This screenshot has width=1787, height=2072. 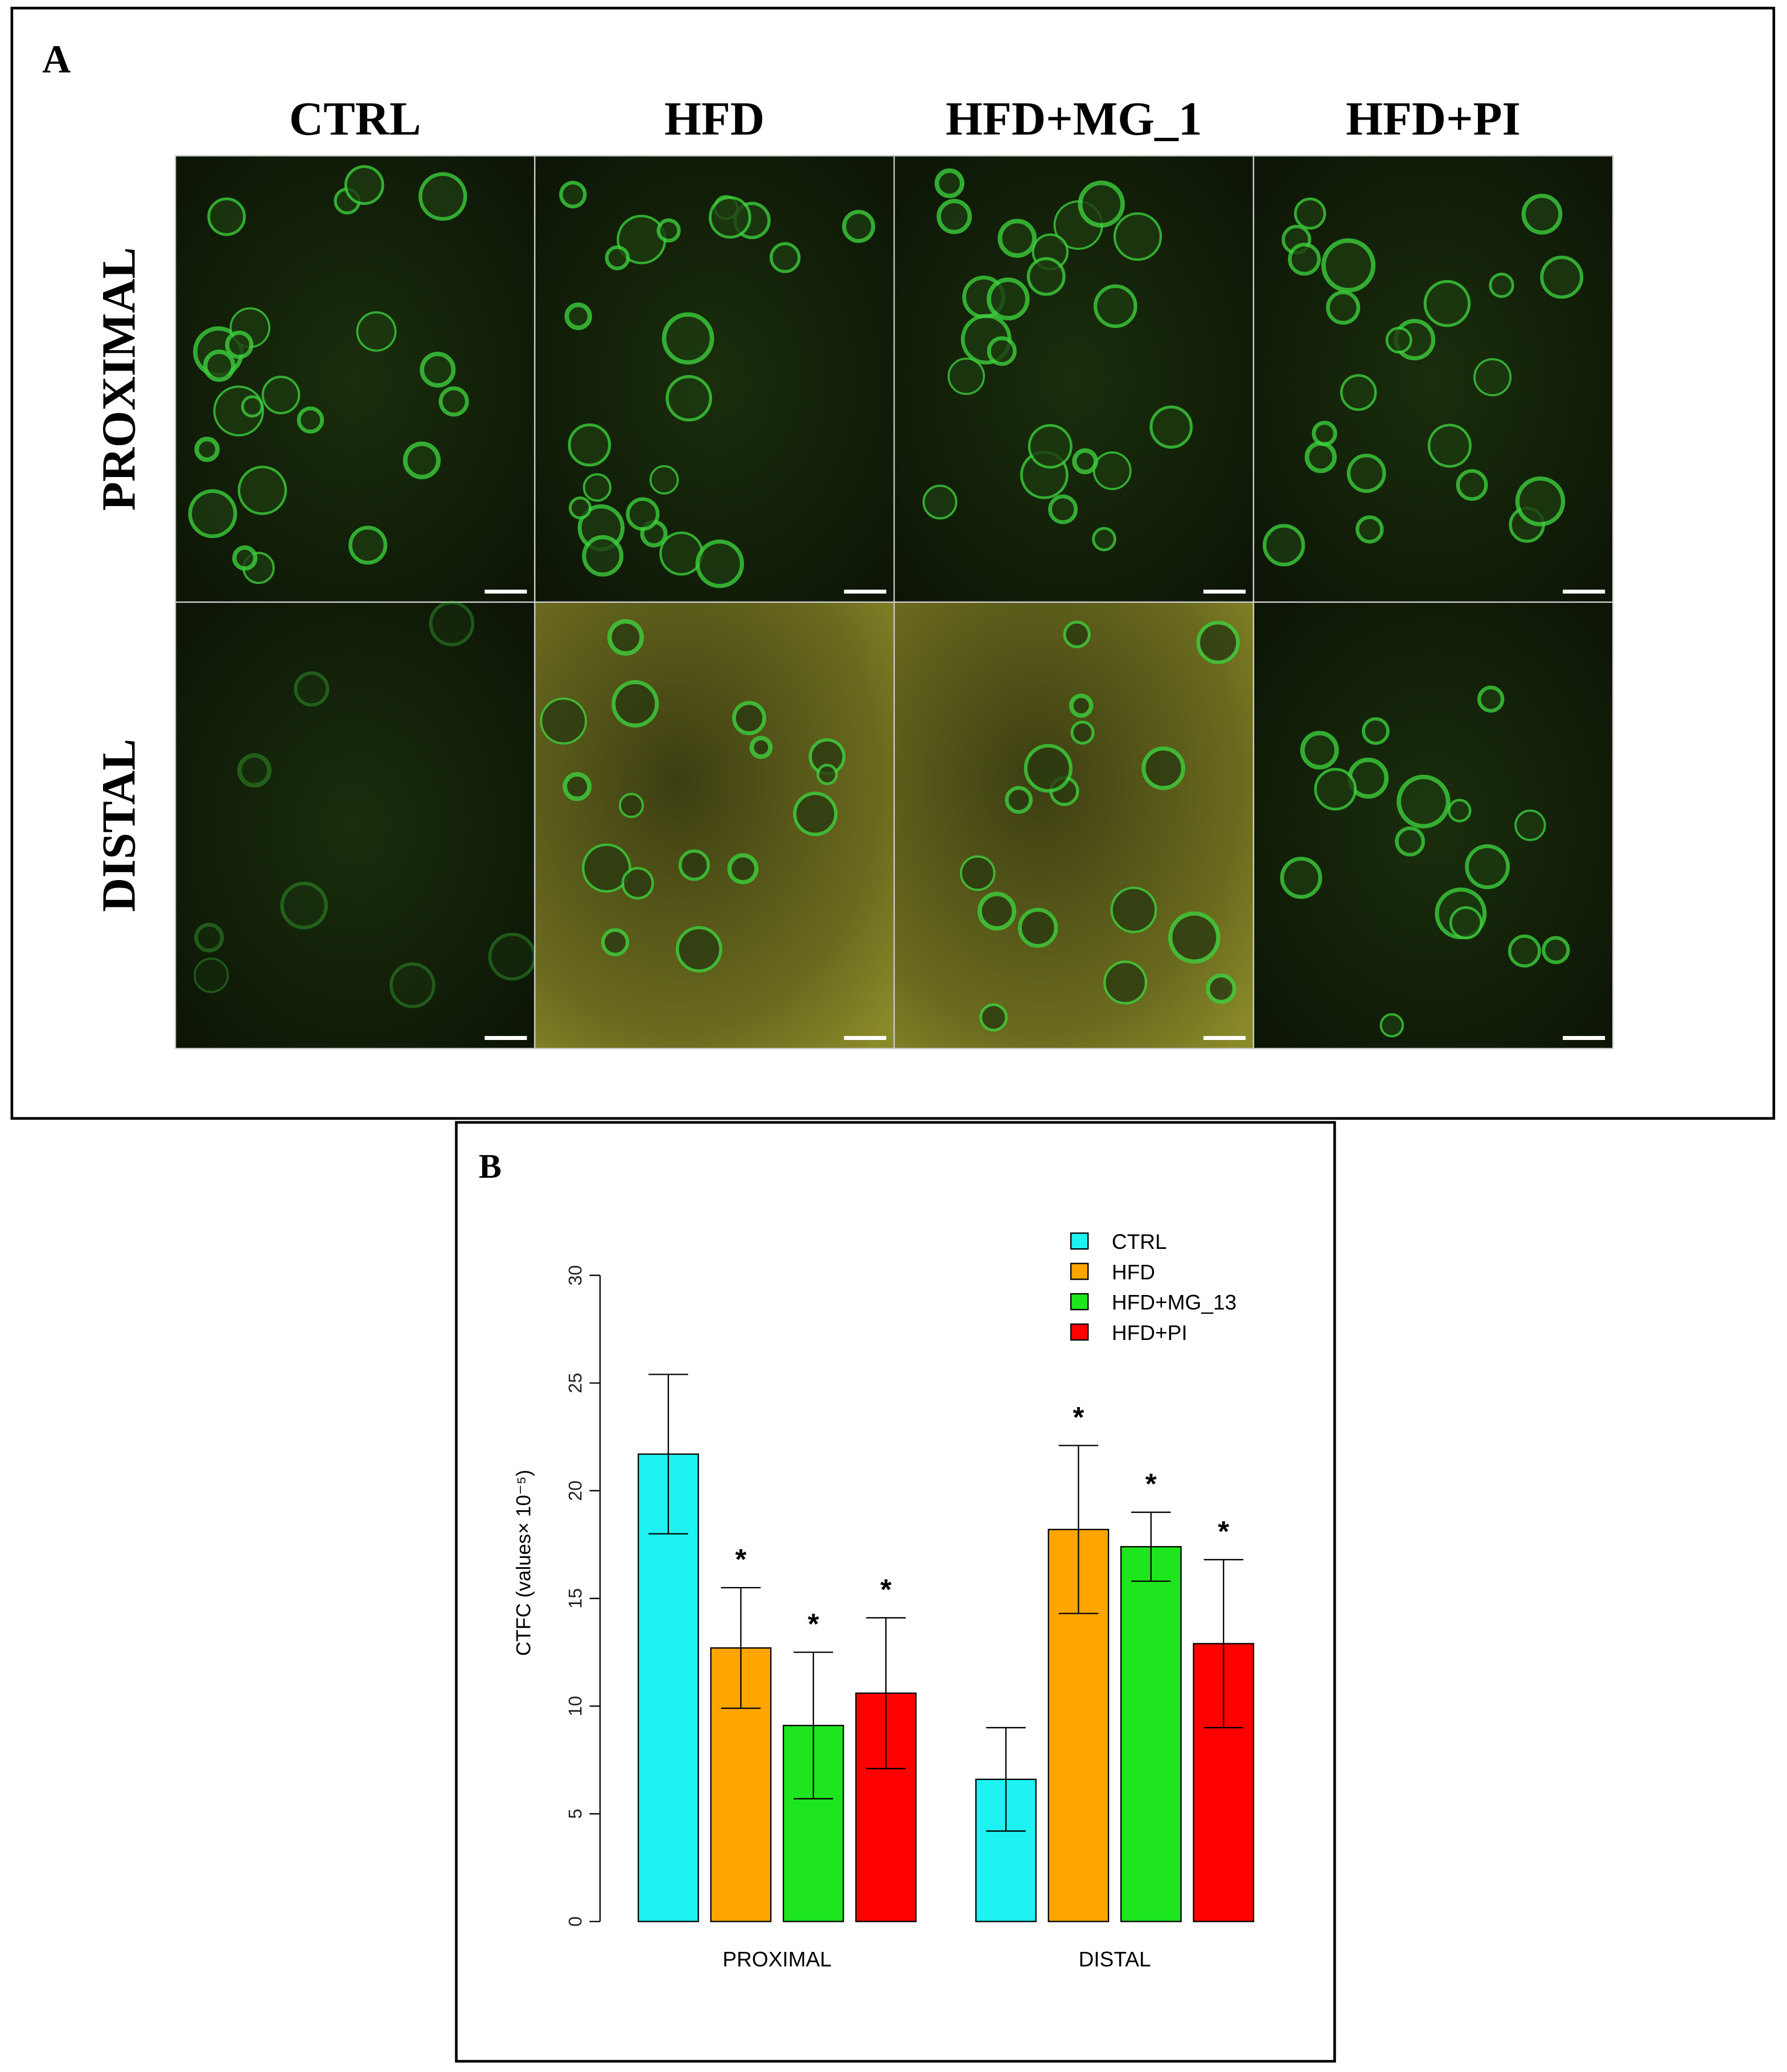 I want to click on row-label: PROXIMAL, so click(x=119, y=379).